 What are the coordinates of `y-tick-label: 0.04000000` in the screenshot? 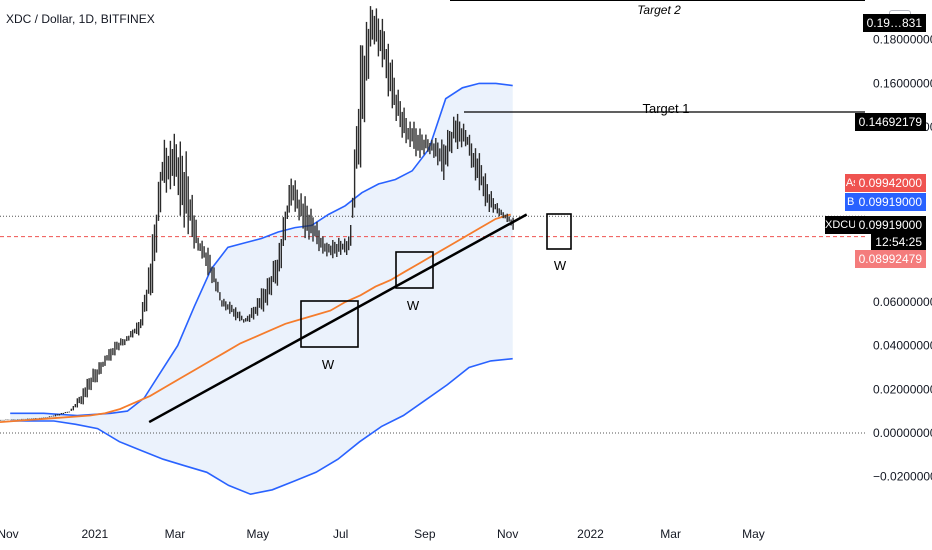 It's located at (902, 346).